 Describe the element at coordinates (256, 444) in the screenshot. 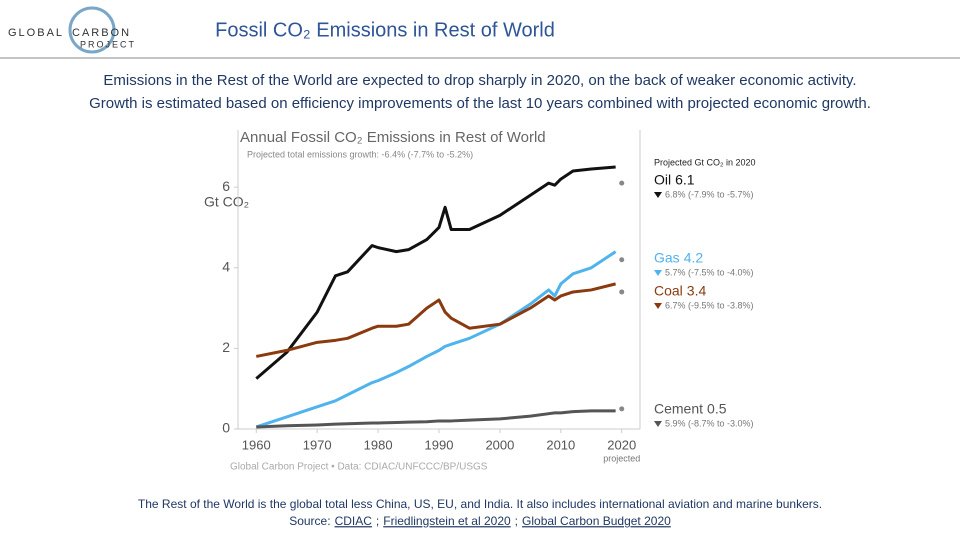

I see `x-tick-label: 1960` at that location.